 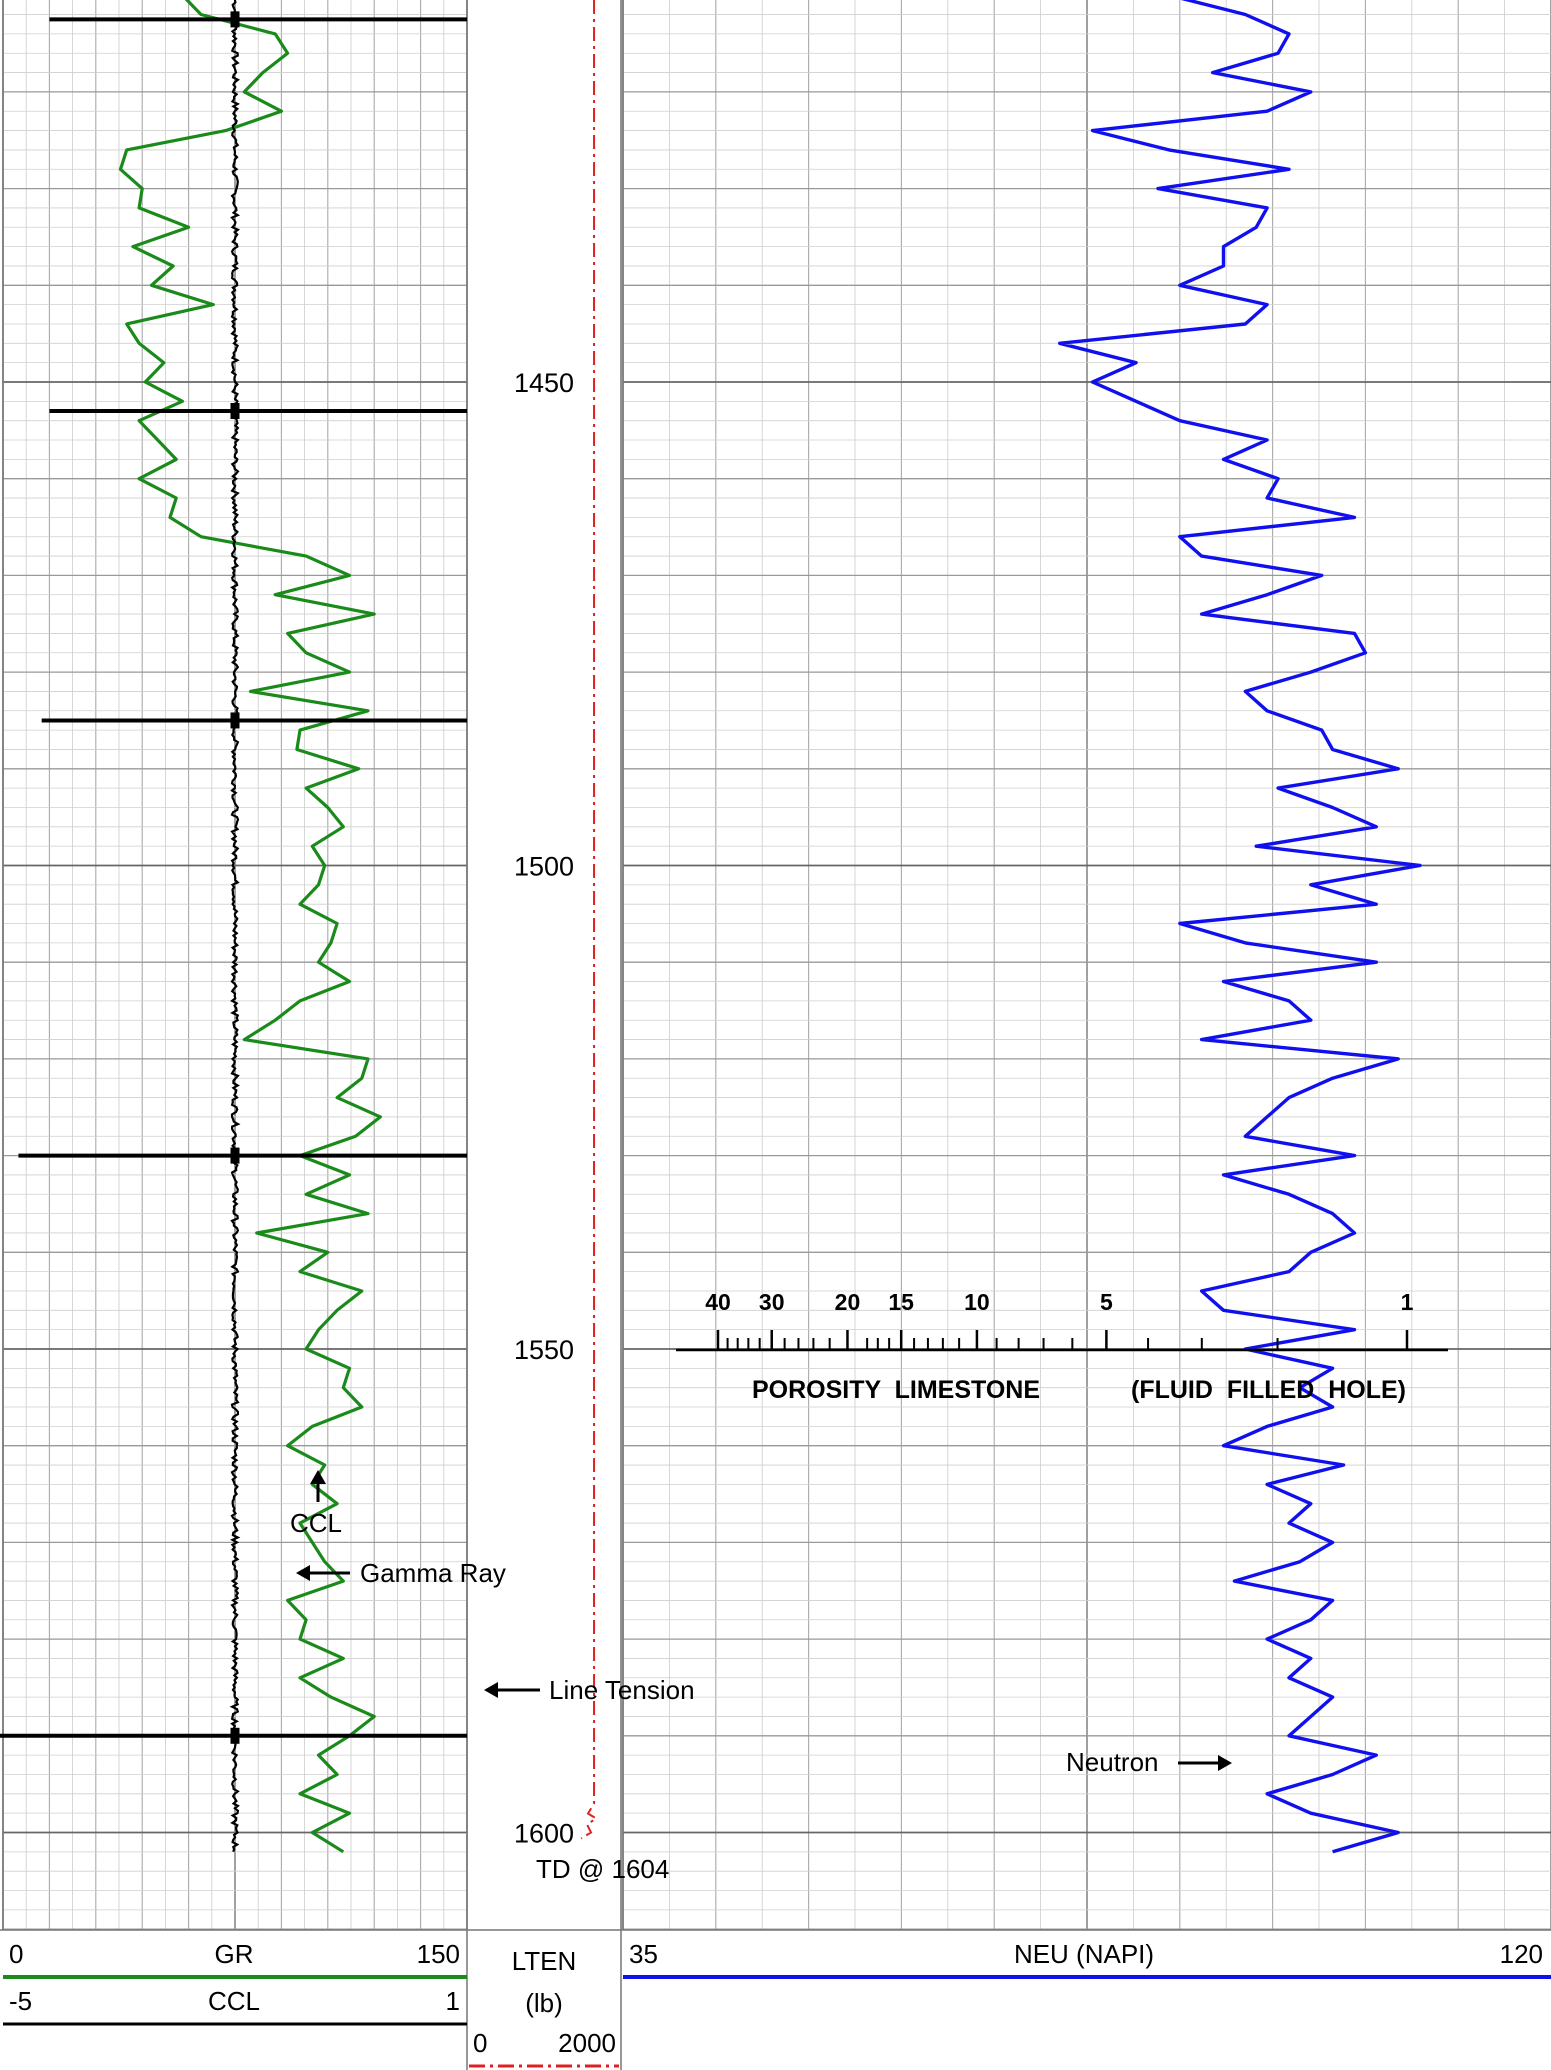 What do you see at coordinates (491, 1690) in the screenshot?
I see `line-tension-arrow-head` at bounding box center [491, 1690].